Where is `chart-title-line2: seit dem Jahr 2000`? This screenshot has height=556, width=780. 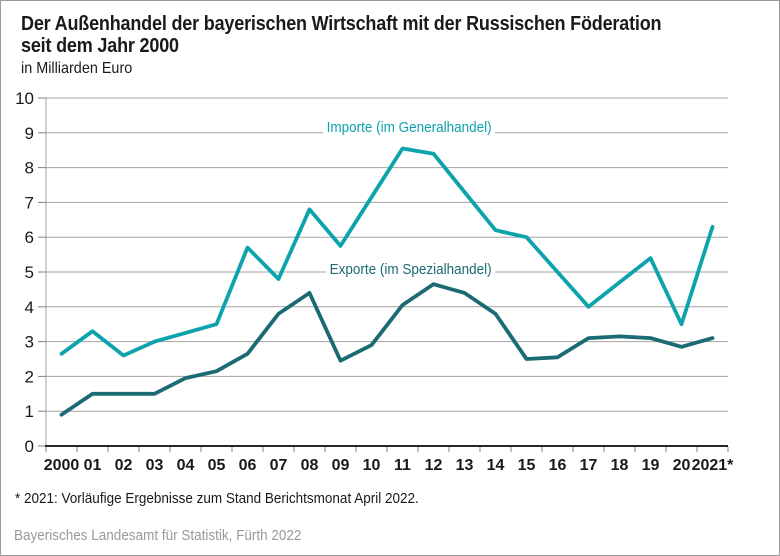 chart-title-line2: seit dem Jahr 2000 is located at coordinates (100, 46).